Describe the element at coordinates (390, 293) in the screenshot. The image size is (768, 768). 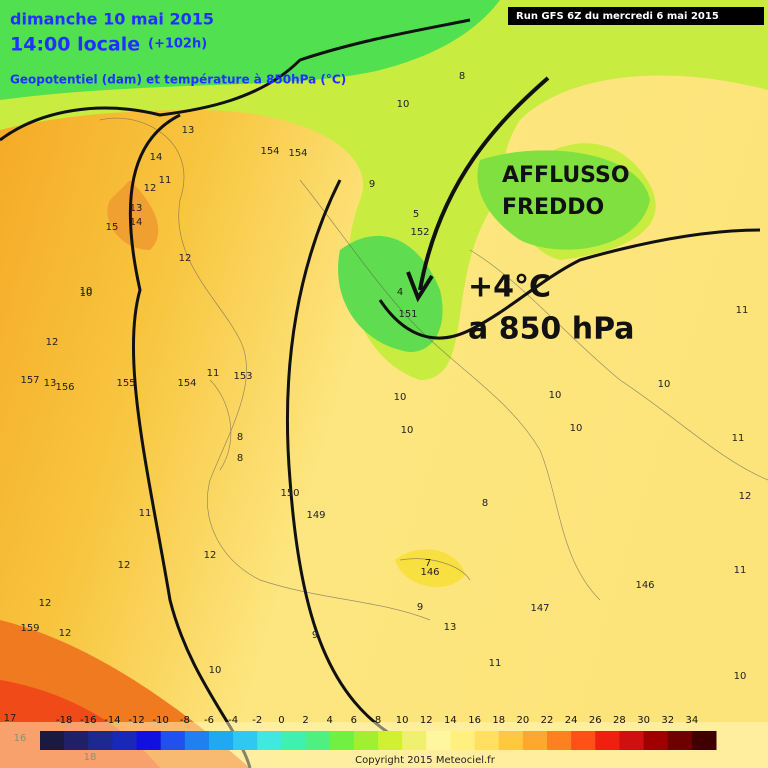
I see `cool-zone-italy` at that location.